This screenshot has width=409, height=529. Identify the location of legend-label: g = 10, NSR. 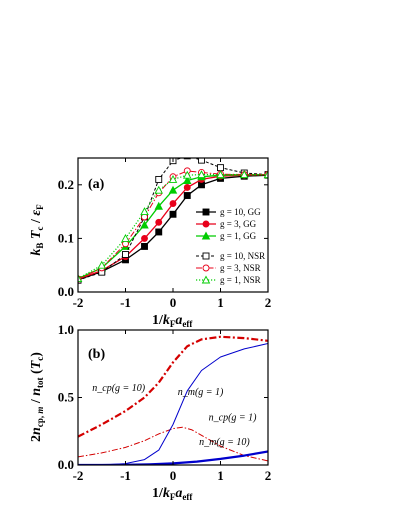
(242, 256).